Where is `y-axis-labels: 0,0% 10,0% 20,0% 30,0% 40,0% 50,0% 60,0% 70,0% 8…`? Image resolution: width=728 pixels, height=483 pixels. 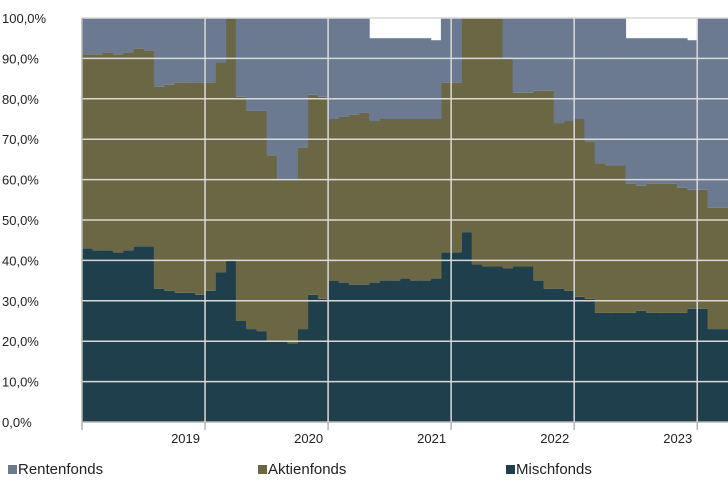 y-axis-labels: 0,0% 10,0% 20,0% 30,0% 40,0% 50,0% 60,0% 70,0% 8… is located at coordinates (24, 220).